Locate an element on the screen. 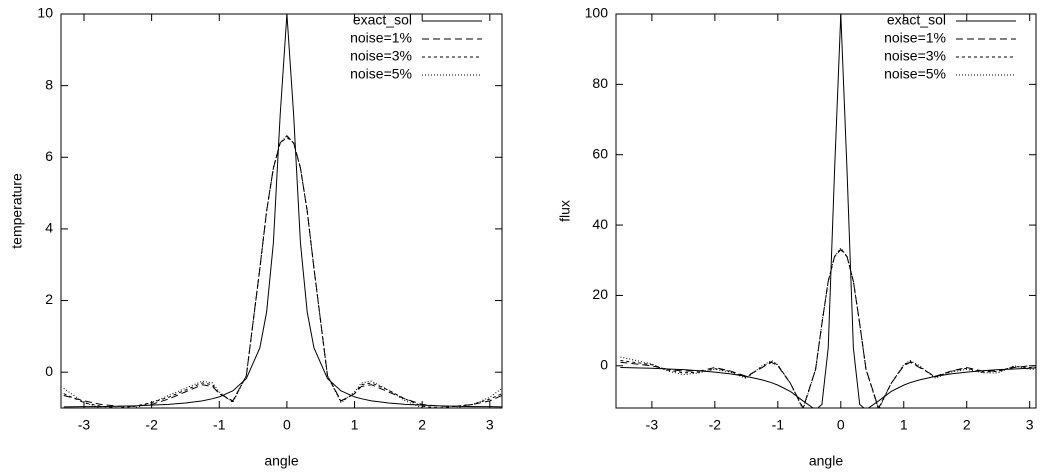 Image resolution: width=1049 pixels, height=476 pixels. y-tick-label: 10 is located at coordinates (45, 13).